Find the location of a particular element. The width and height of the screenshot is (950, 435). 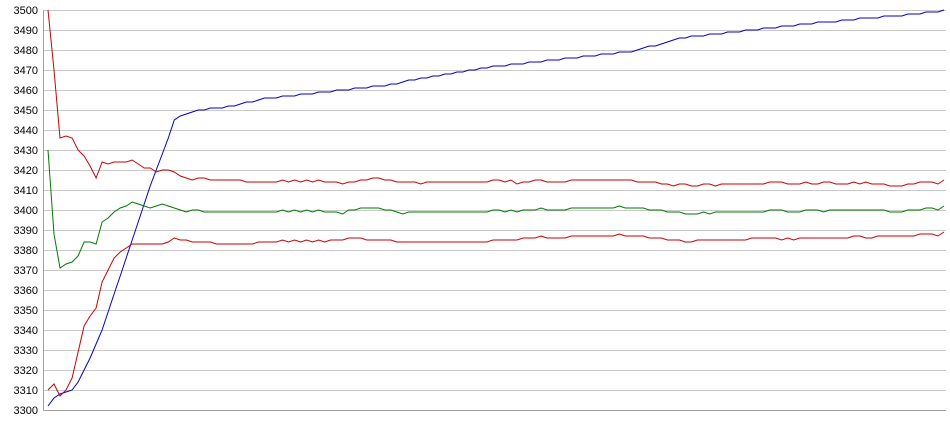

y-tick-label: 3440 is located at coordinates (26, 131).